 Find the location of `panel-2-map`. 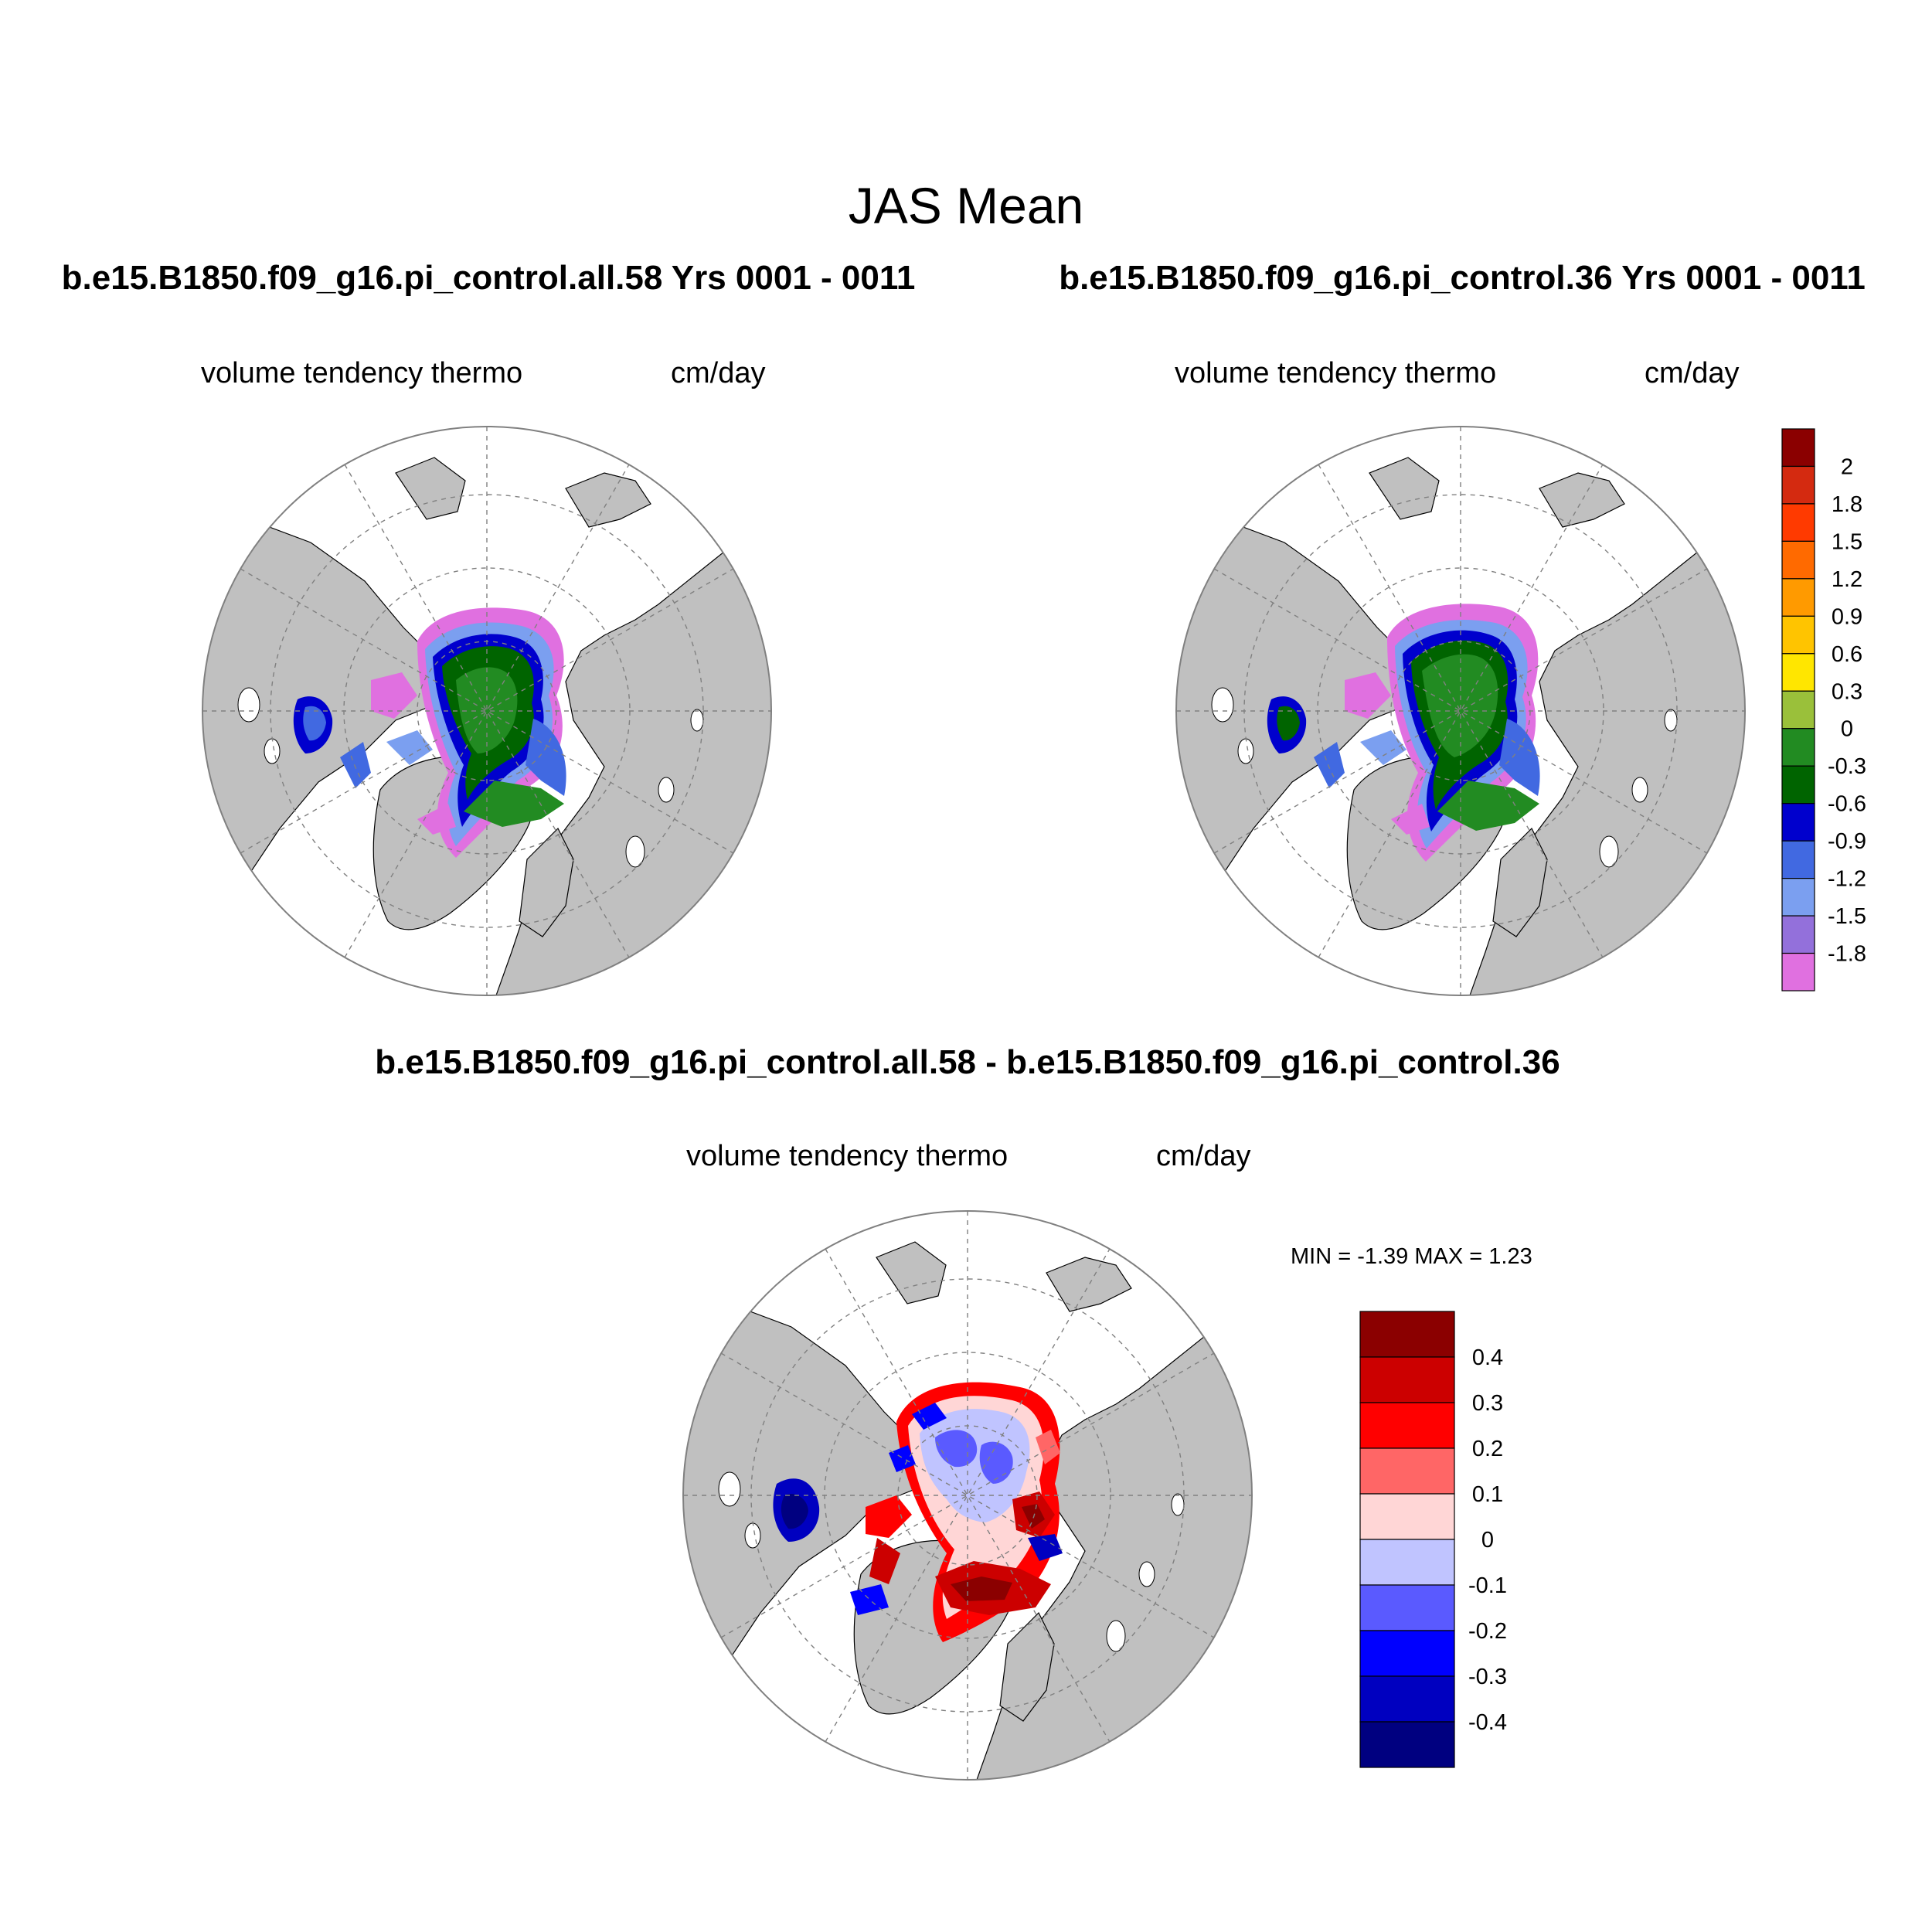

panel-2-map is located at coordinates (1461, 711).